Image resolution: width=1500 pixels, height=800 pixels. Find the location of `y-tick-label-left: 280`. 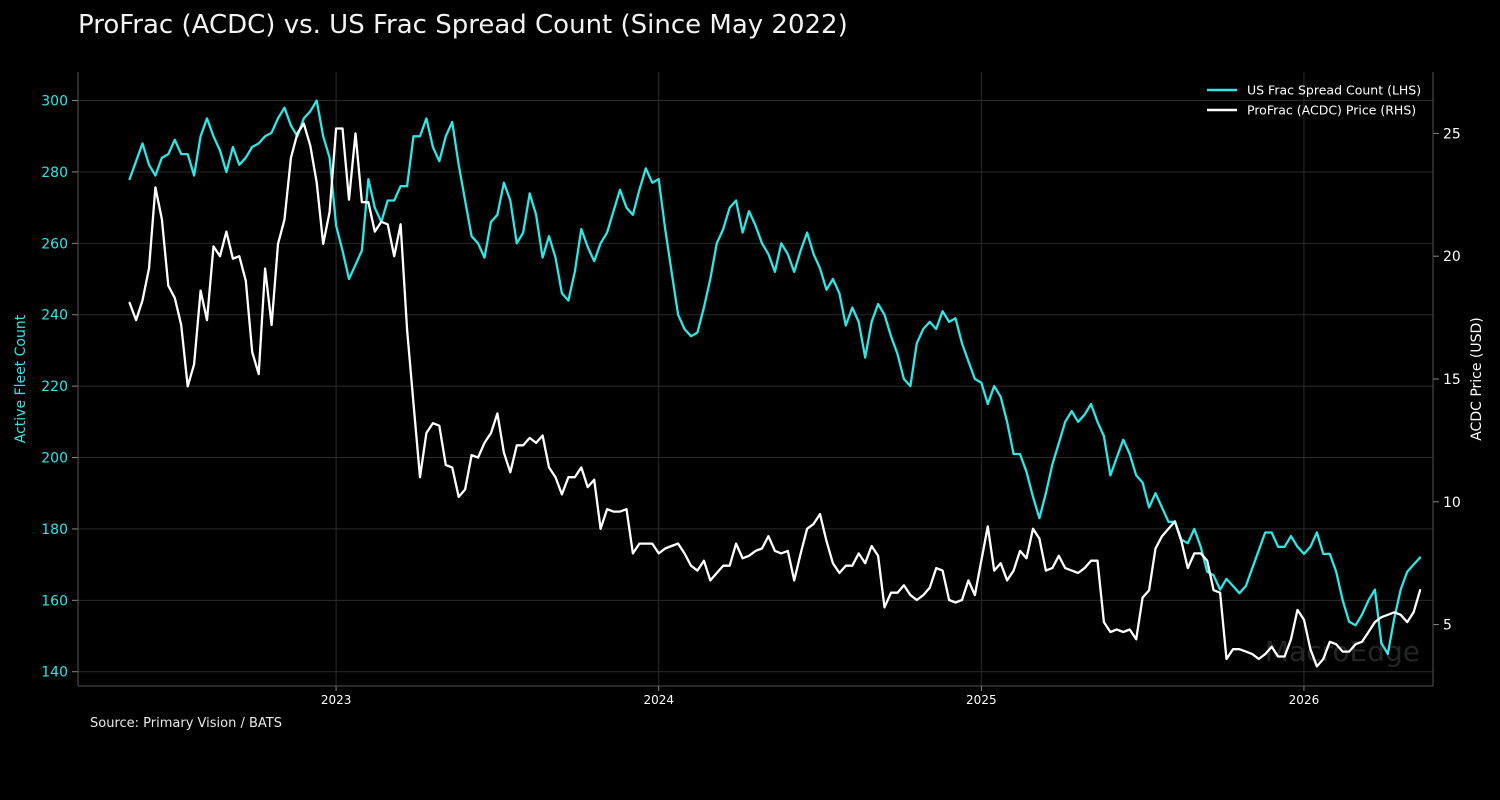

y-tick-label-left: 280 is located at coordinates (54, 173).